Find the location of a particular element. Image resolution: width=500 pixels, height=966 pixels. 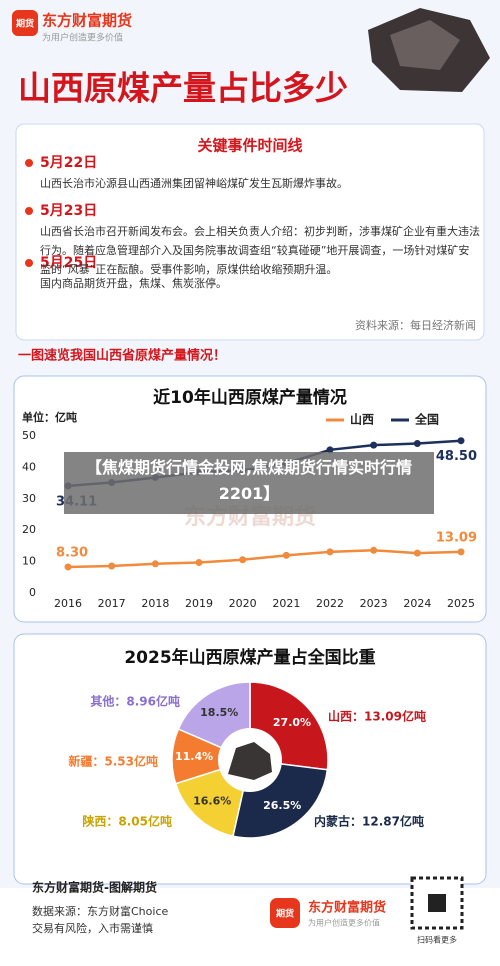

category-label: 其他：8.96亿吨 is located at coordinates (135, 701).